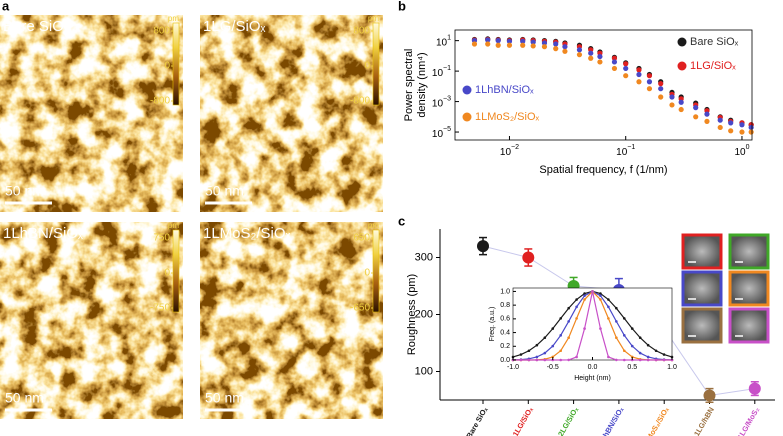  Describe the element at coordinates (754, 388) in the screenshot. I see `roughness-point` at that location.